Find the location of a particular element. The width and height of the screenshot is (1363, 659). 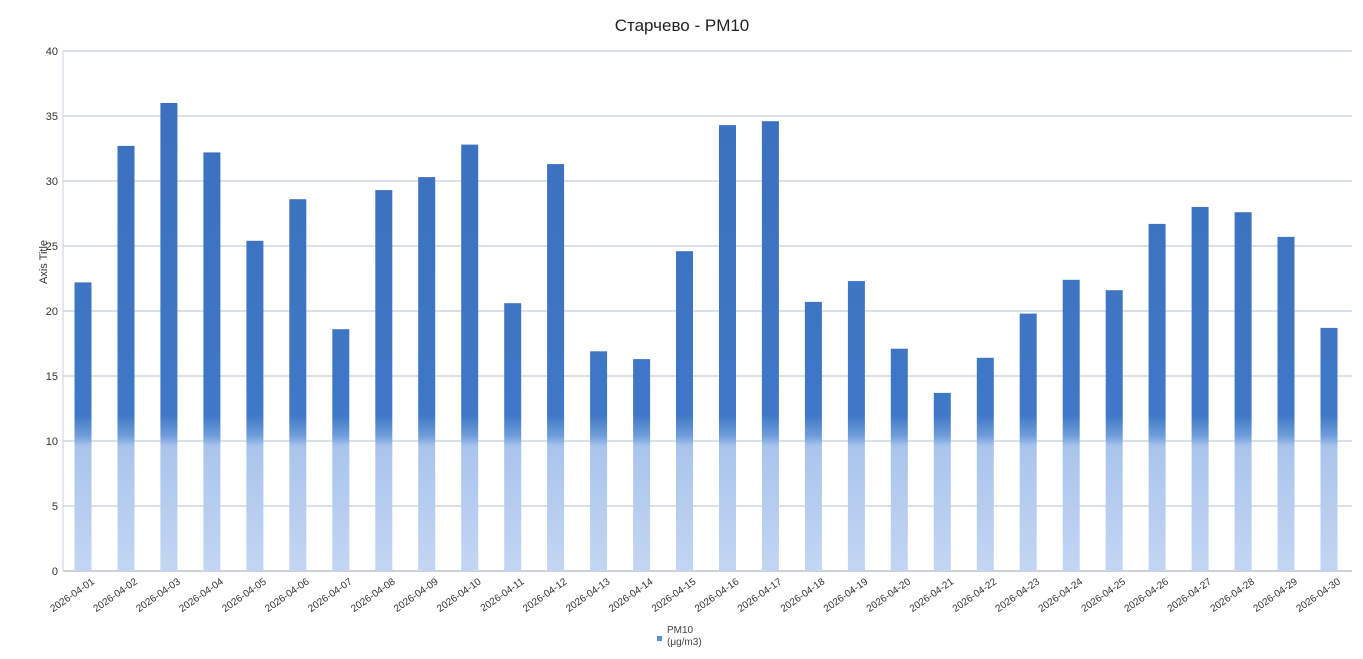

y-tick-label: 20 is located at coordinates (52, 312).